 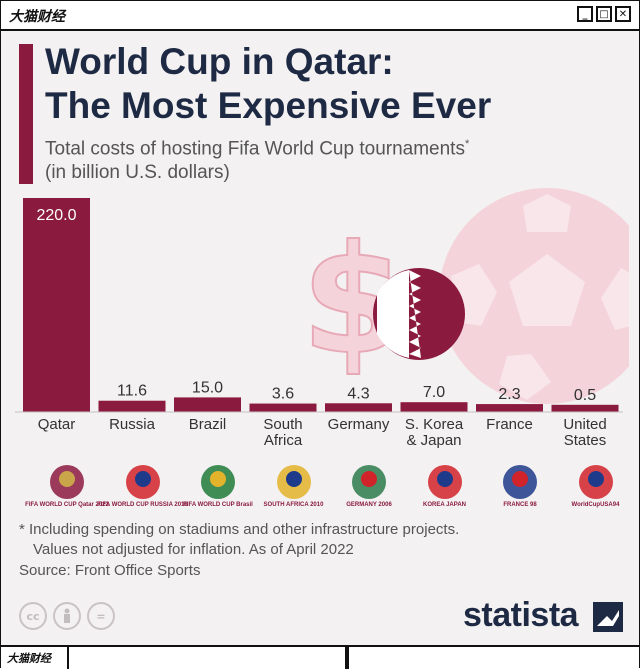 What do you see at coordinates (56, 215) in the screenshot?
I see `value-label-0: 220.0` at bounding box center [56, 215].